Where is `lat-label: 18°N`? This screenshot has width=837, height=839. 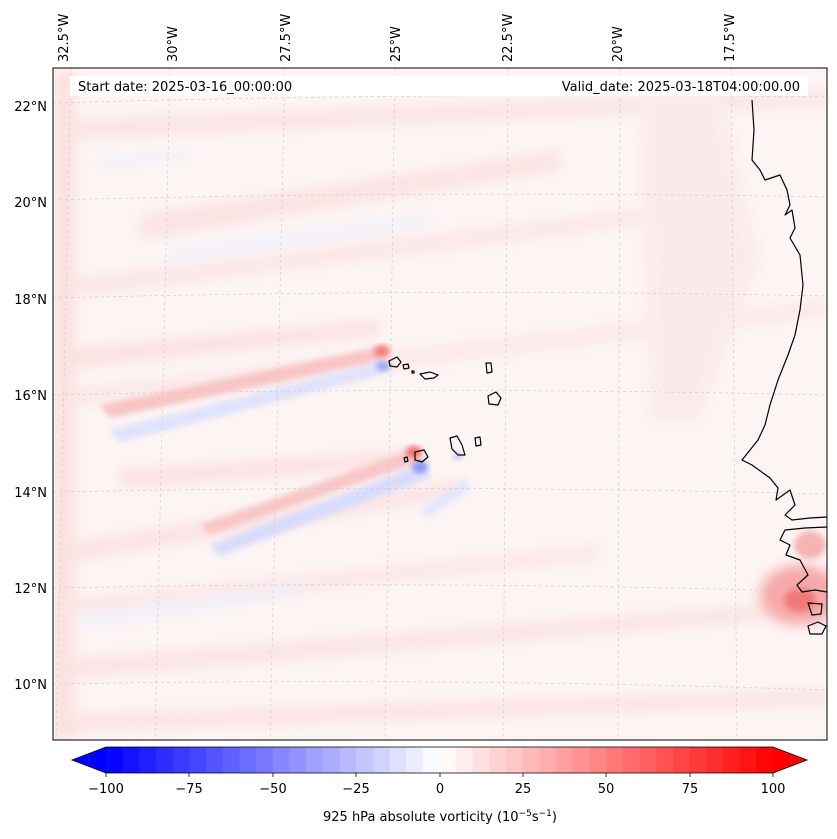 lat-label: 18°N is located at coordinates (30, 300).